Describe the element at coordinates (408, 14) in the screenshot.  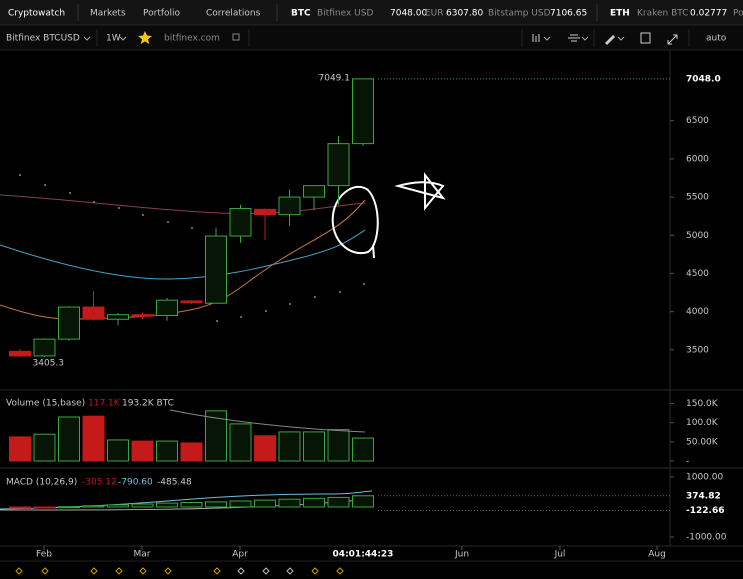
I see `ticker-price: 7048.00` at that location.